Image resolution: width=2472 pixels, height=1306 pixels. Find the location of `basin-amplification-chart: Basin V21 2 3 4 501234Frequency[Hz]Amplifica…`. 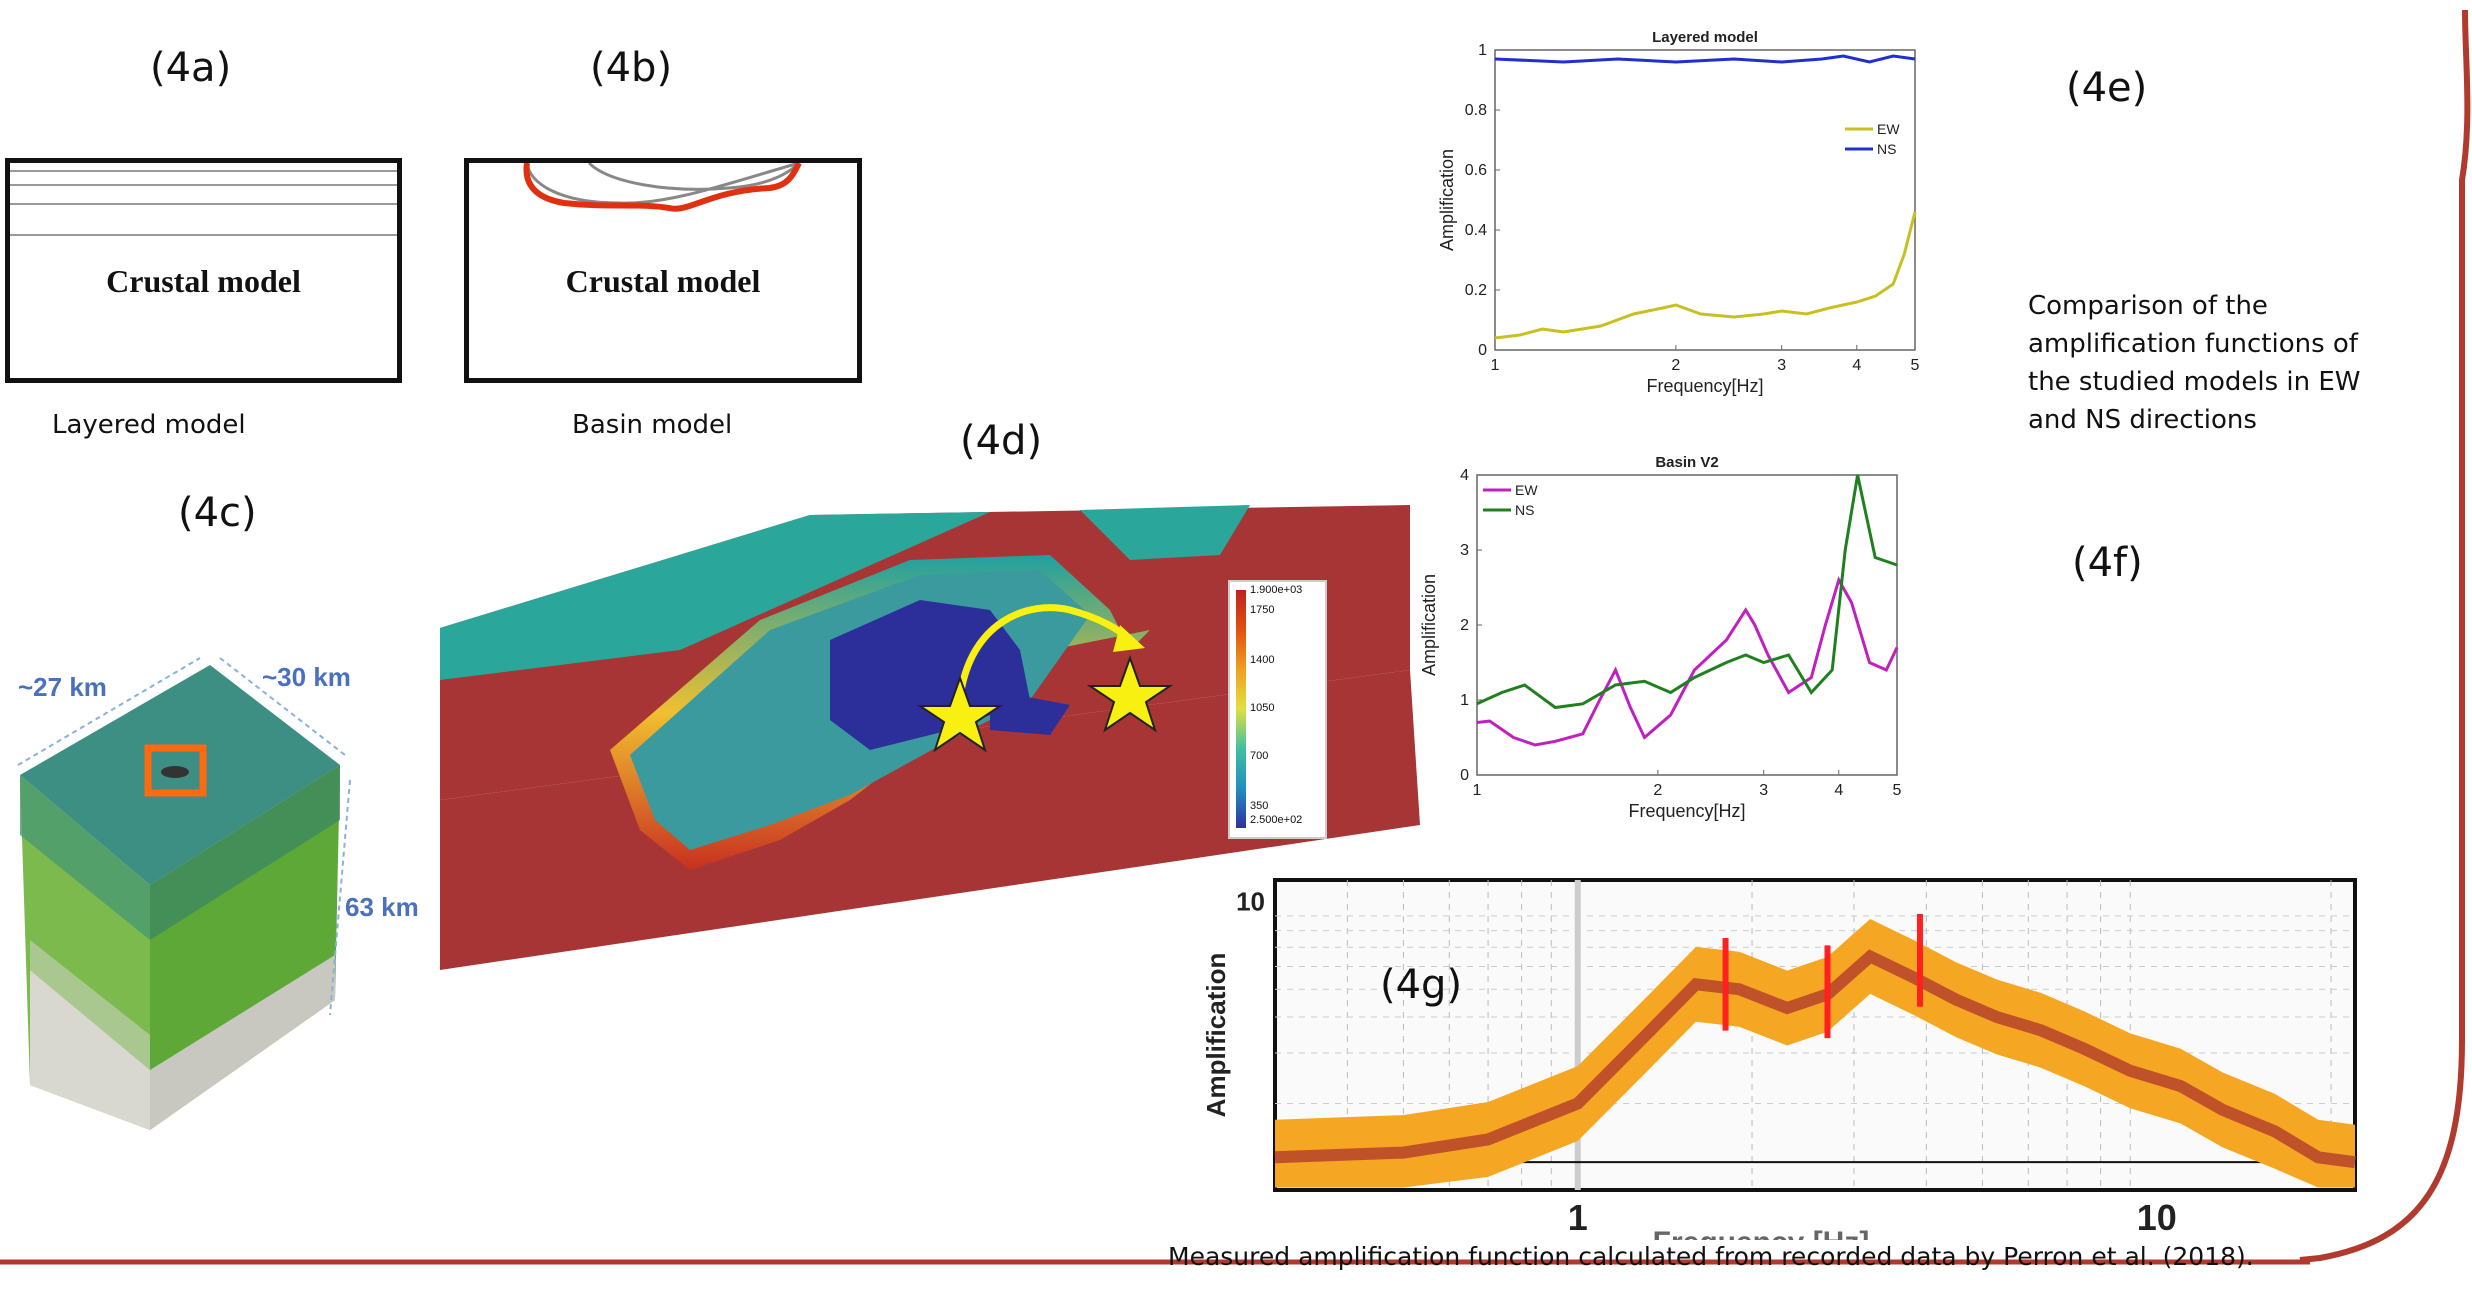

basin-amplification-chart: Basin V21 2 3 4 501234Frequency[Hz]Amplifica… is located at coordinates (1660, 637).